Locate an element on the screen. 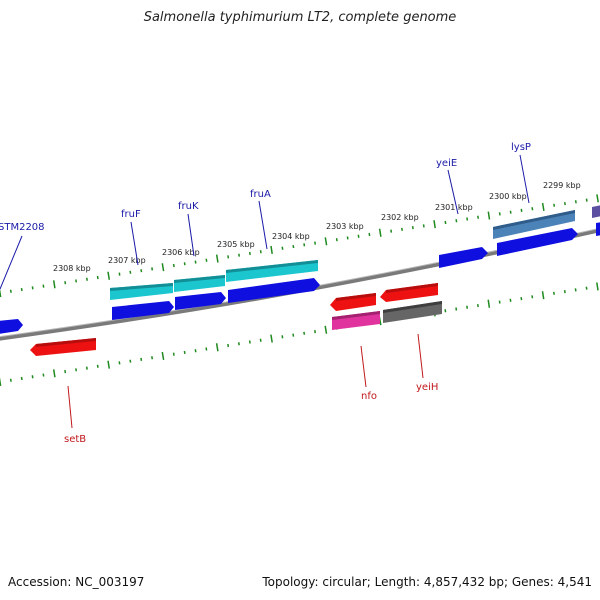 The width and height of the screenshot is (600, 600). reverse-feature-track is located at coordinates (387, 315).